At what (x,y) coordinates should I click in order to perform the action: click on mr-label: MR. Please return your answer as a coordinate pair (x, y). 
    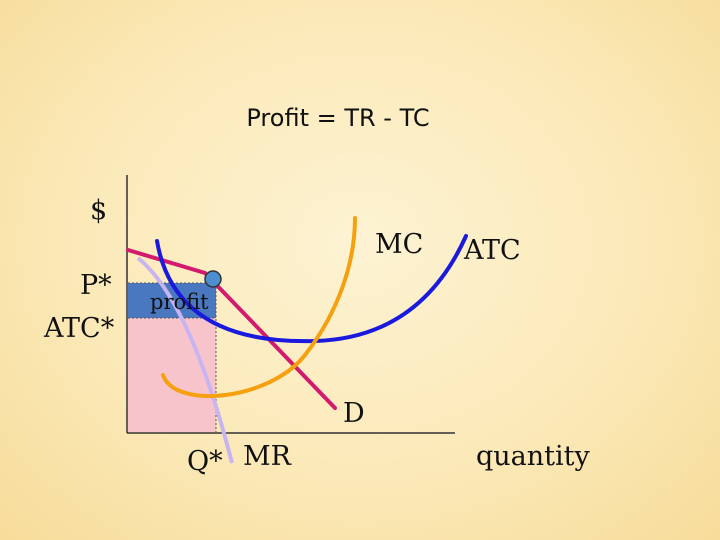
    Looking at the image, I should click on (267, 456).